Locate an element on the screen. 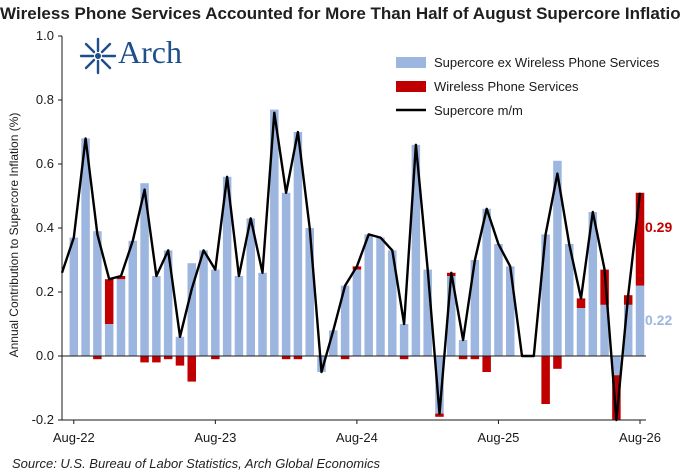  y-tick-label: 0.6 is located at coordinates (45, 163).